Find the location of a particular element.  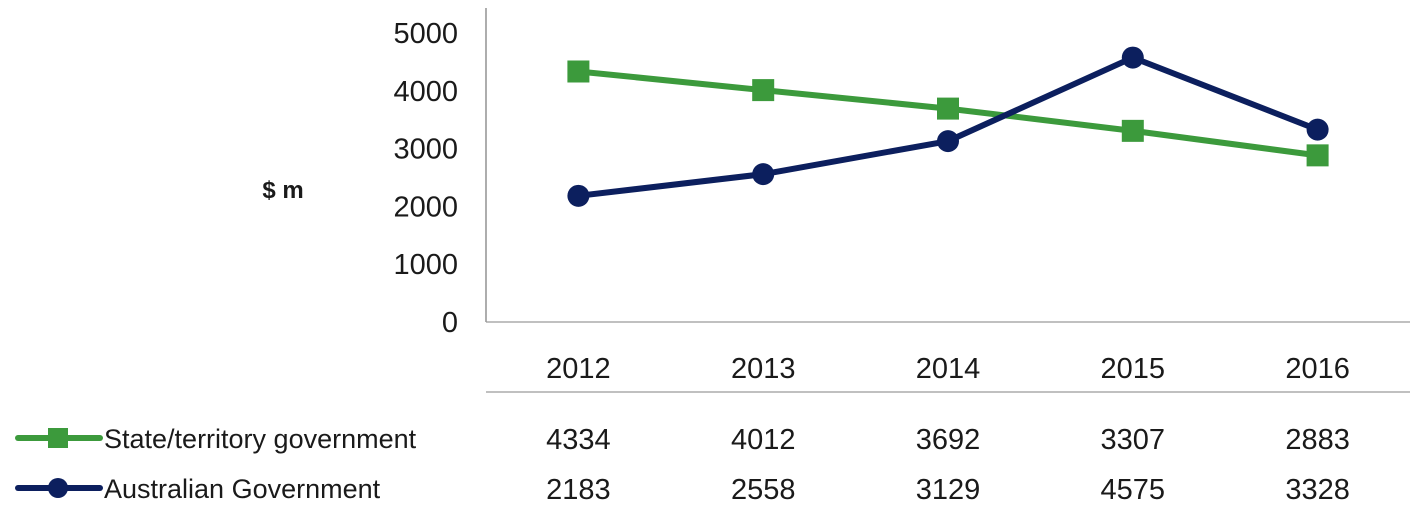

data-table-value: 4334 is located at coordinates (578, 440).